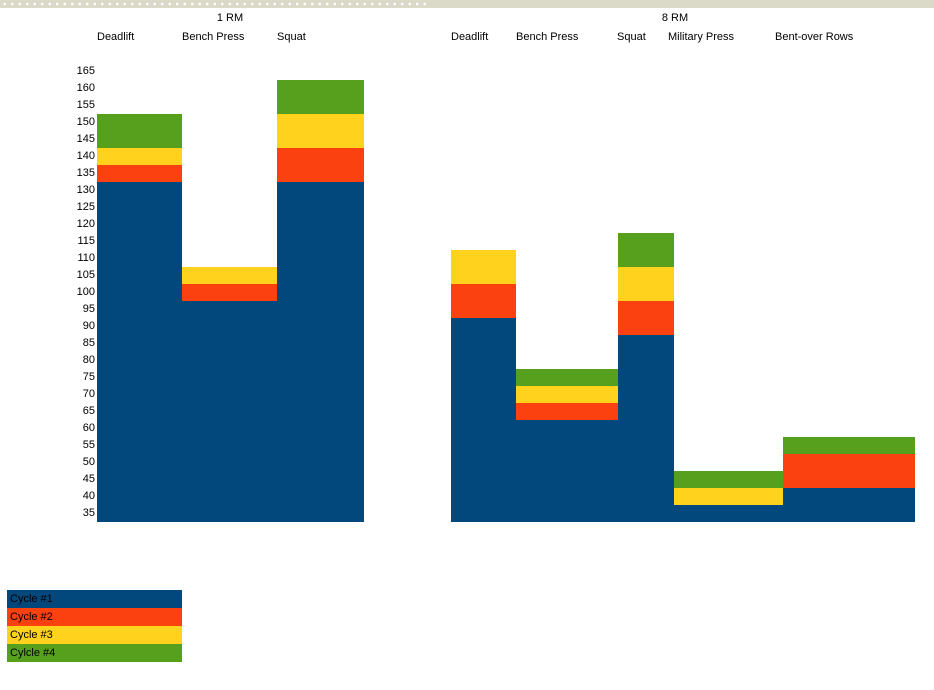 Image resolution: width=934 pixels, height=690 pixels. Describe the element at coordinates (88, 394) in the screenshot. I see `y-axis-tick-label: 70` at that location.